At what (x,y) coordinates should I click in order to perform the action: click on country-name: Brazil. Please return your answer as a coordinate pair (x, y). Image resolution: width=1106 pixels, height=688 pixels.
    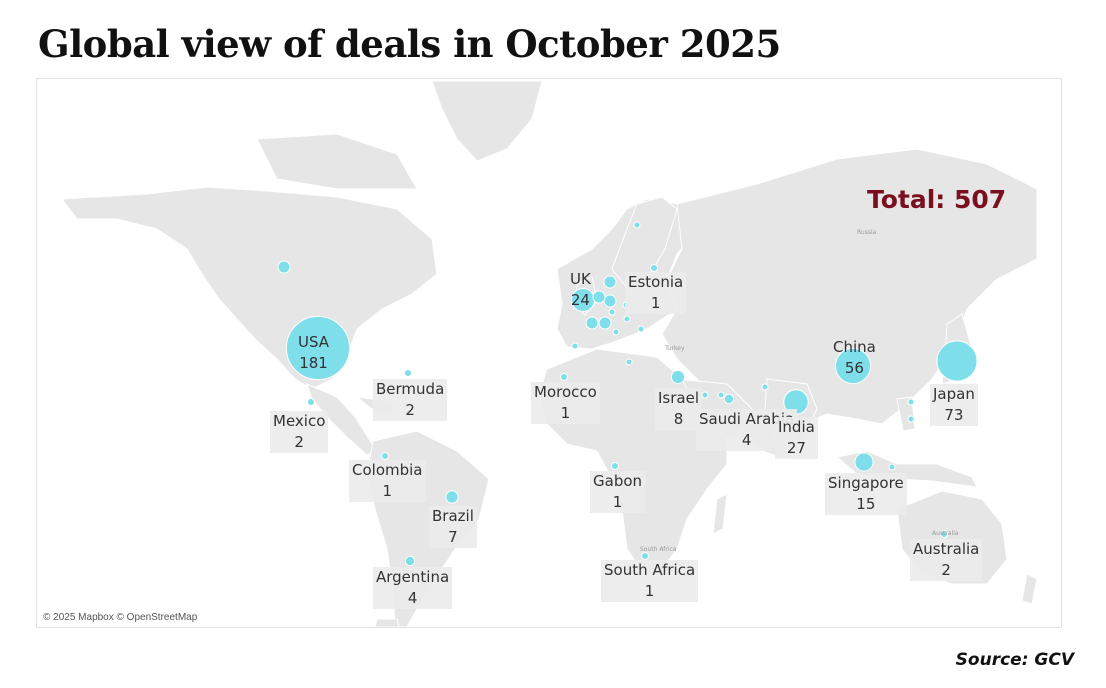
    Looking at the image, I should click on (453, 516).